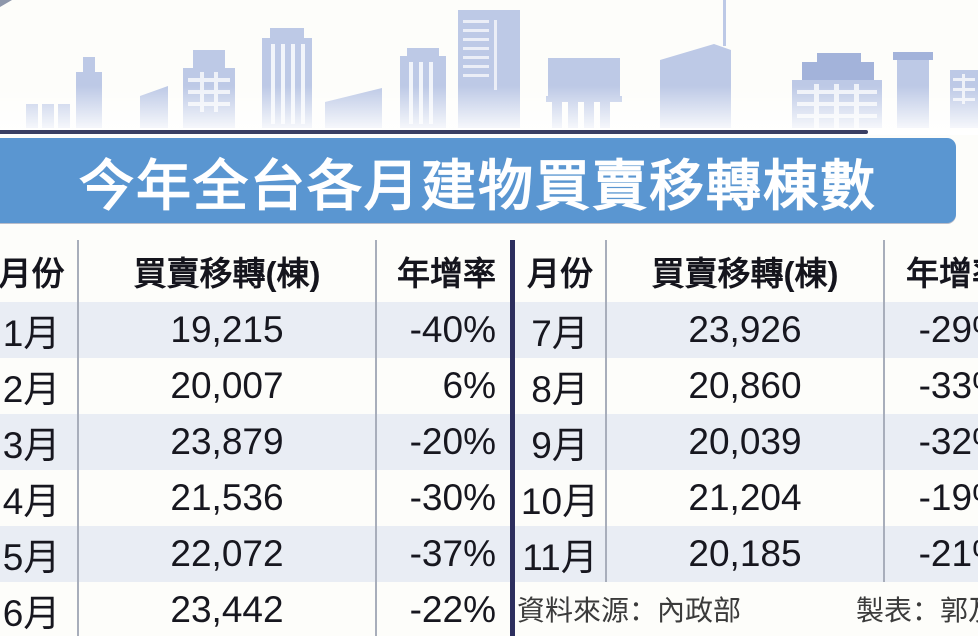 The height and width of the screenshot is (636, 978). I want to click on table-row: 1月 19,215 -40%, so click(255, 330).